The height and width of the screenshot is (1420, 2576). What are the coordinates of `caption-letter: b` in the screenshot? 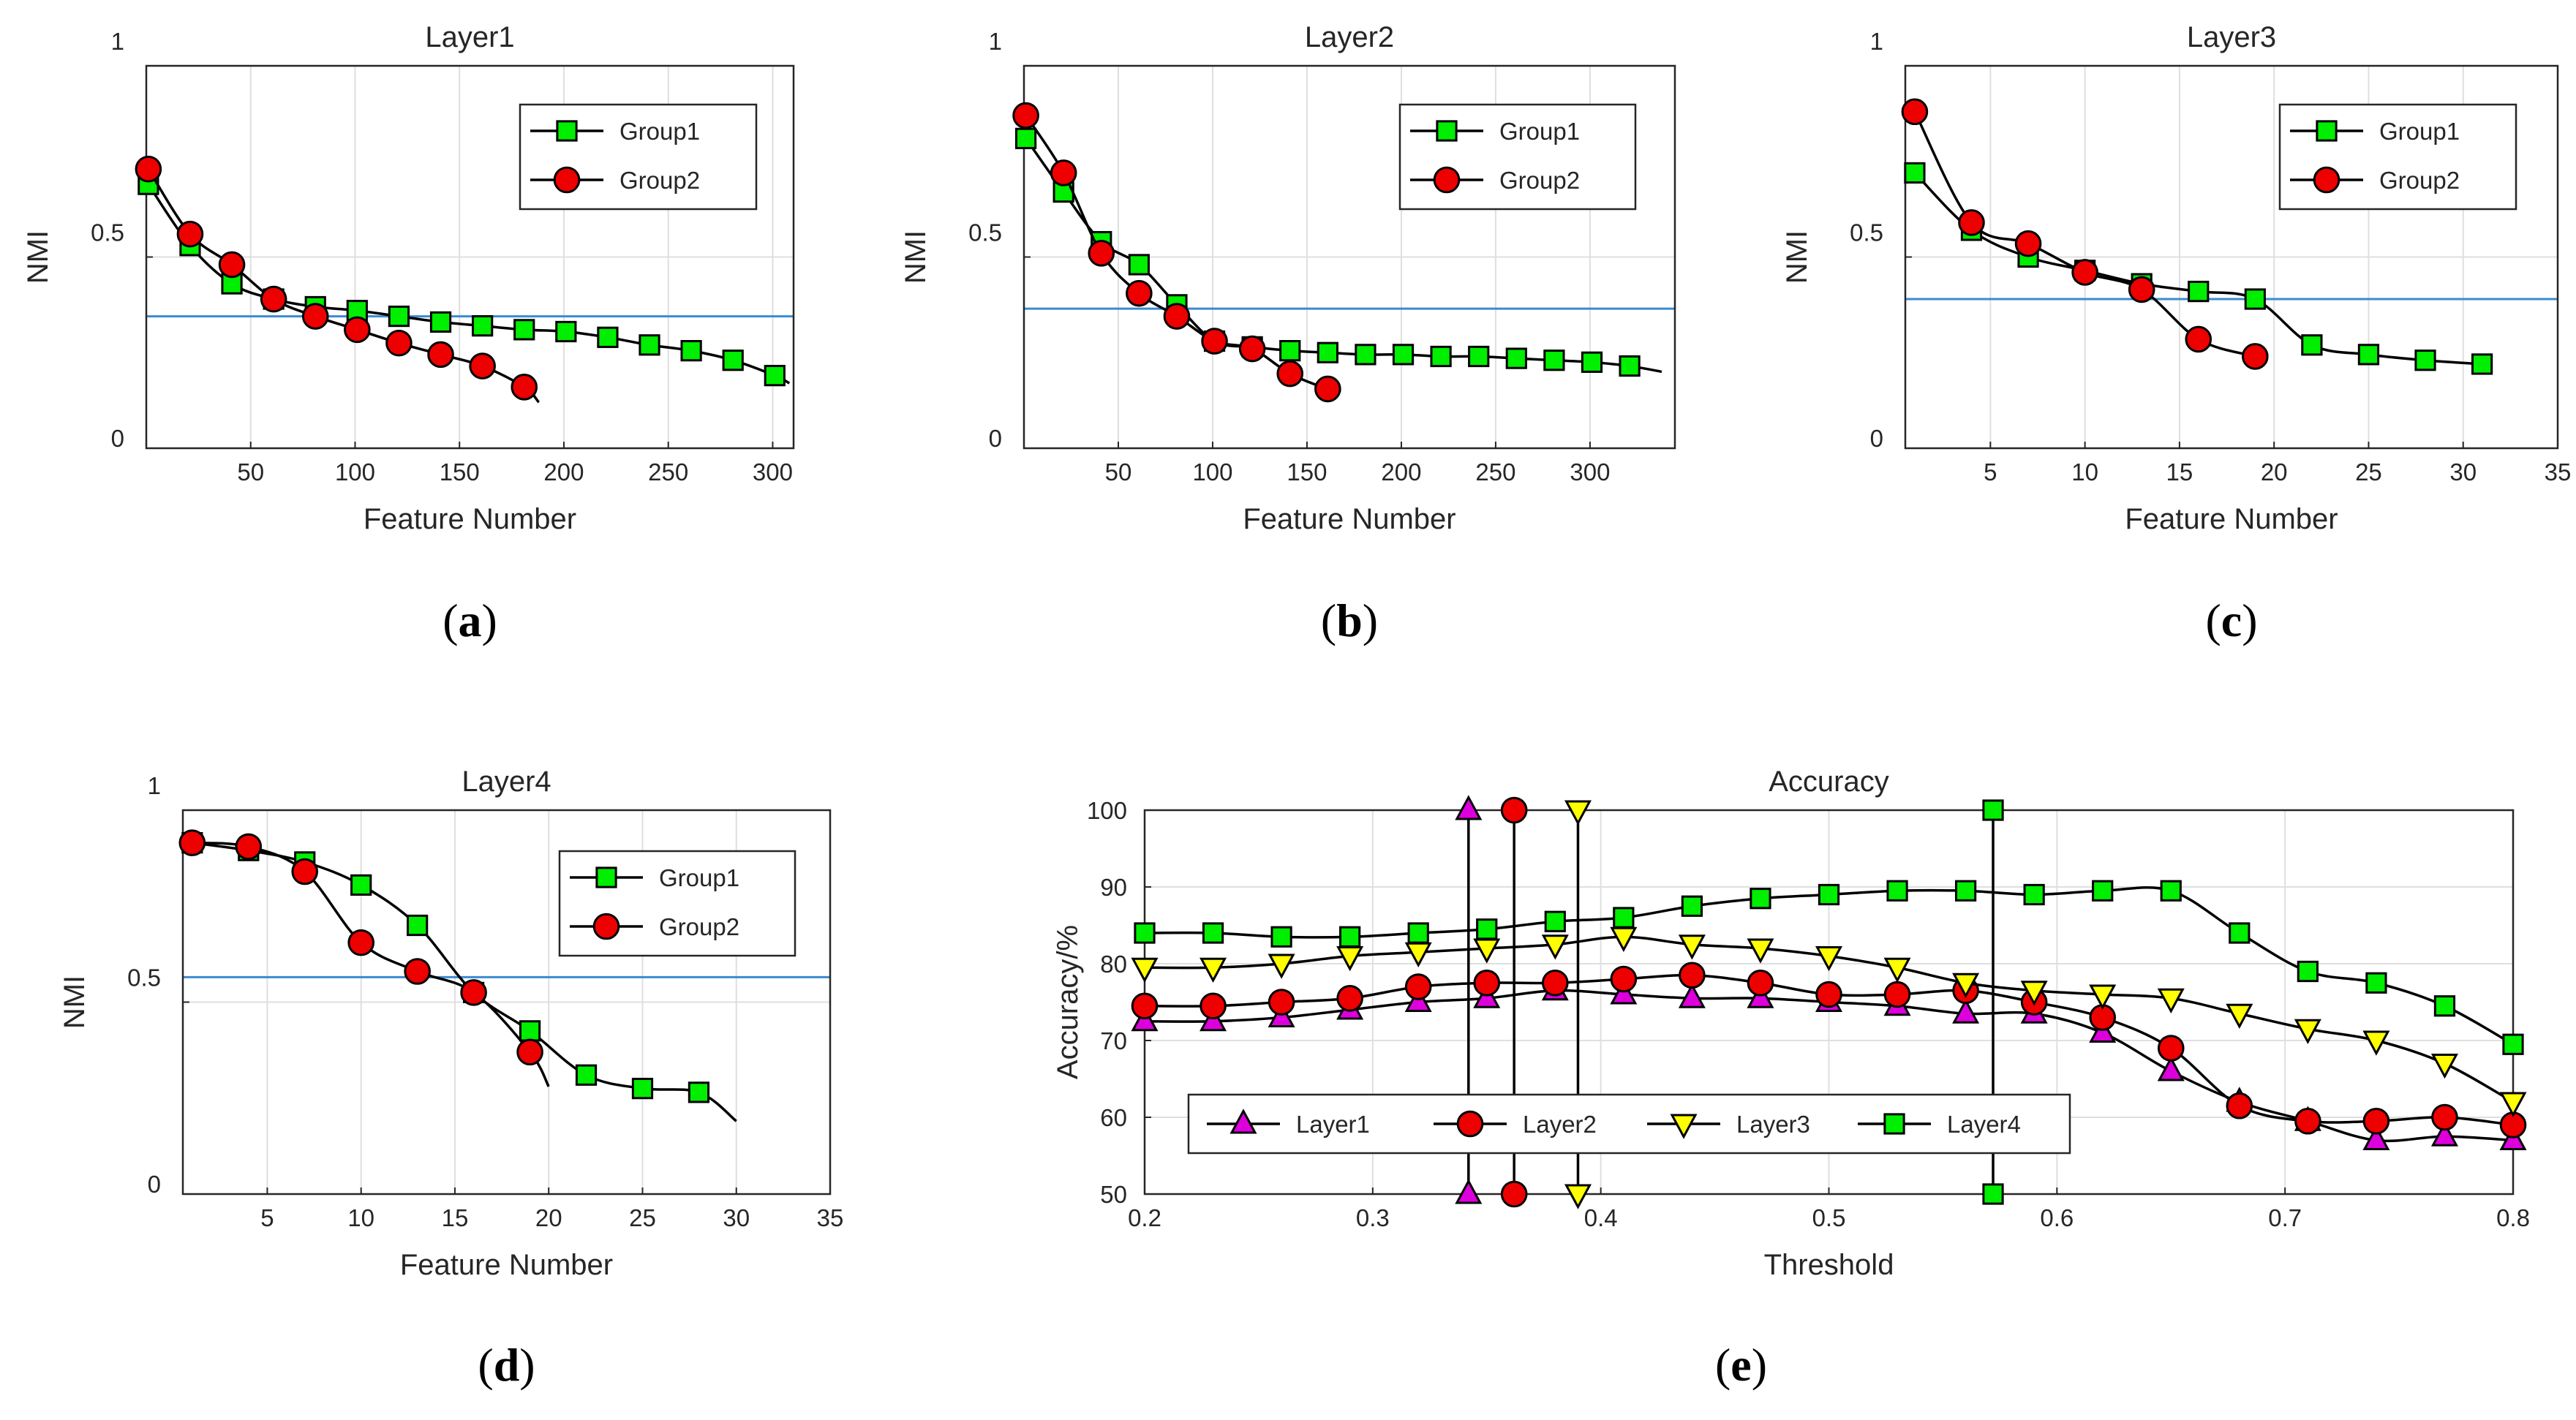 It's located at (1349, 620).